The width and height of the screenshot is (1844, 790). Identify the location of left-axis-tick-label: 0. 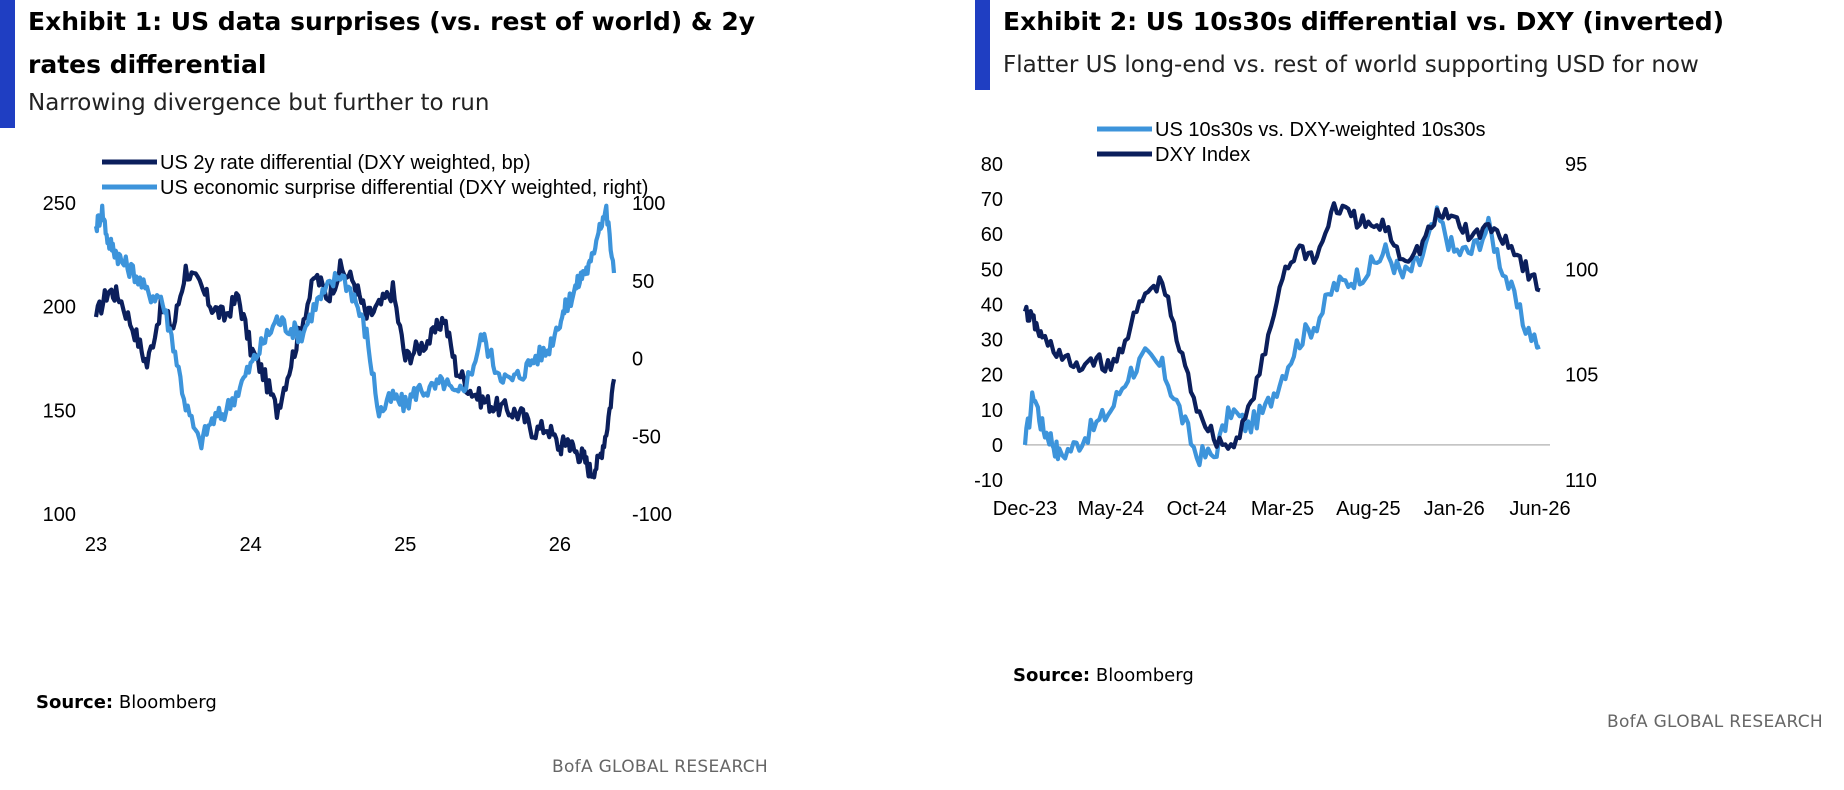
(997, 446).